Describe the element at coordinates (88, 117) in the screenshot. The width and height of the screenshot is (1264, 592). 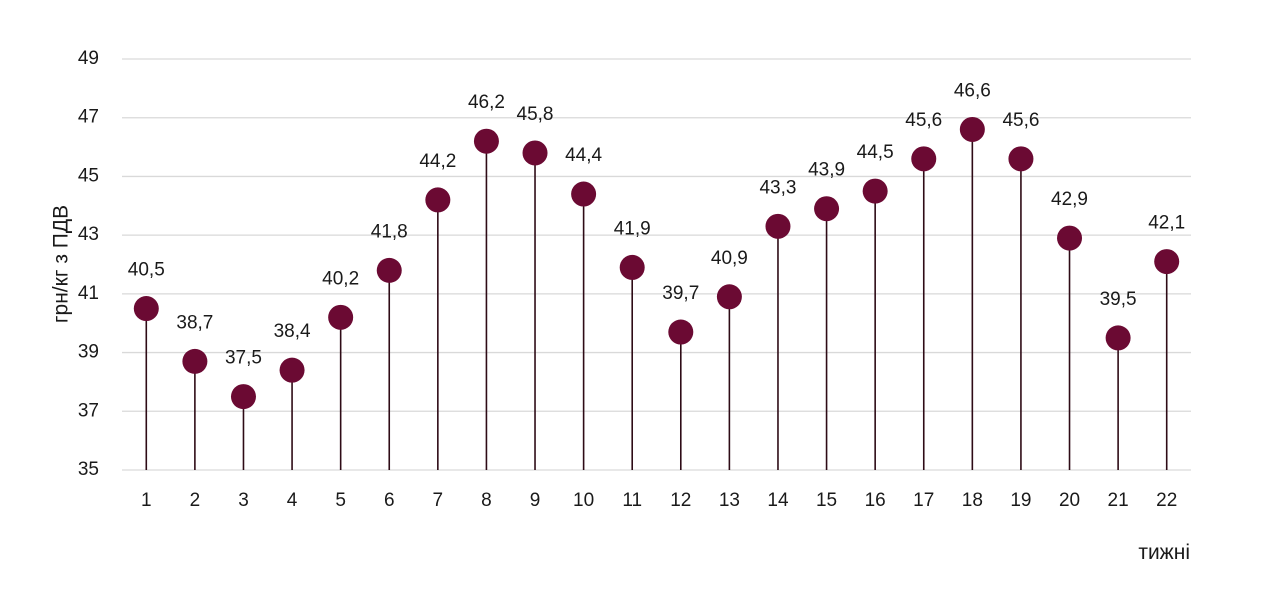
I see `y-tick-label: 47` at that location.